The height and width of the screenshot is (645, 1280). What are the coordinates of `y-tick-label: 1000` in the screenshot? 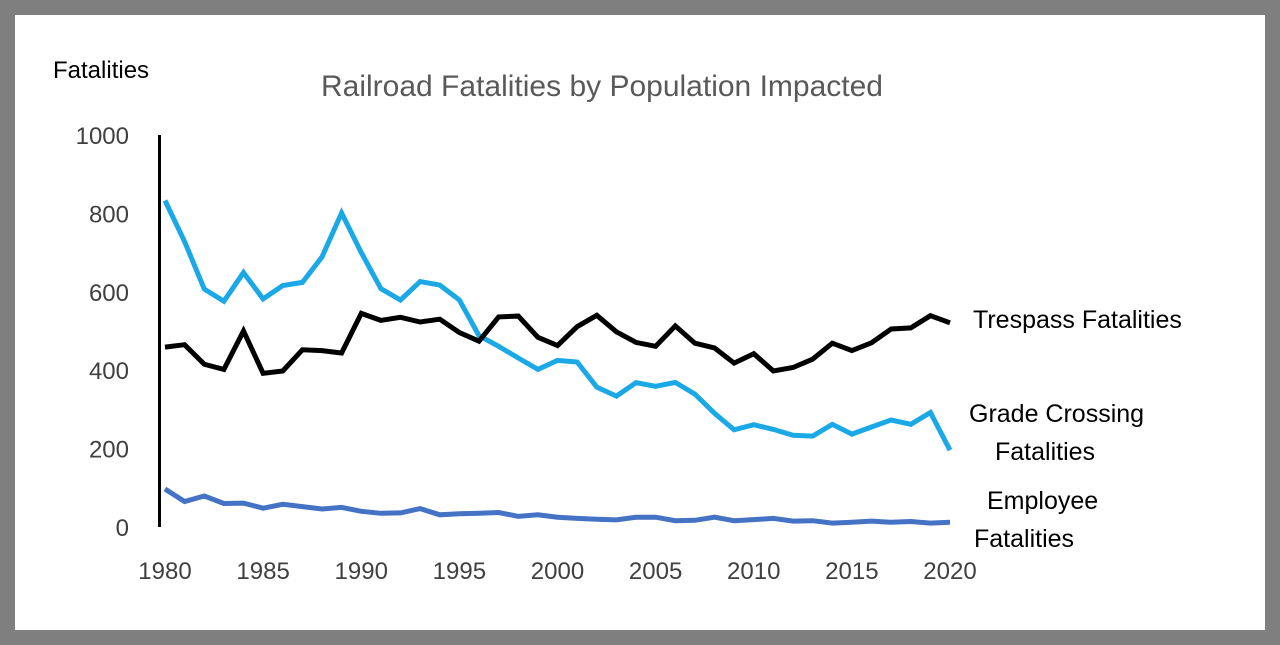 It's located at (102, 136).